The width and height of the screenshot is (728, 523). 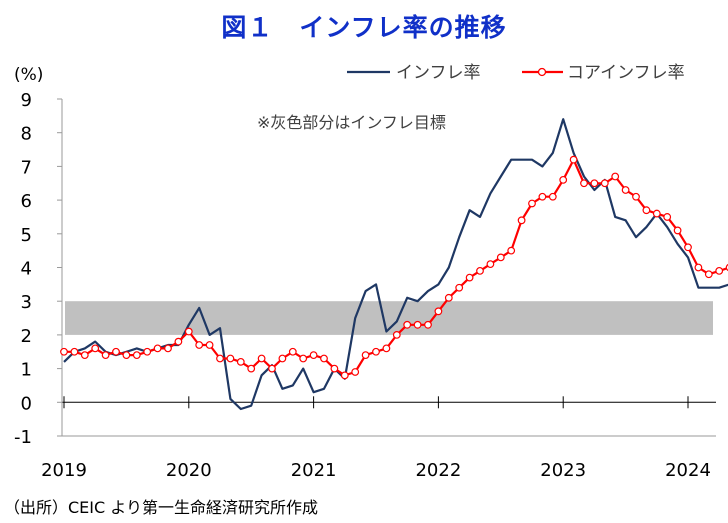 What do you see at coordinates (189, 470) in the screenshot?
I see `x-tick-label: 2020` at bounding box center [189, 470].